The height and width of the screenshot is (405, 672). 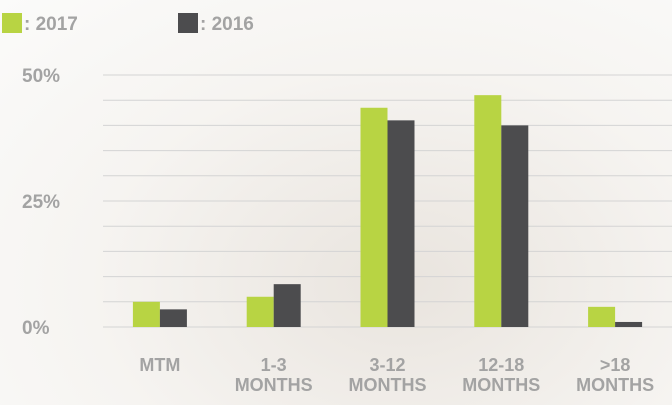 What do you see at coordinates (41, 76) in the screenshot?
I see `y-tick-label: 50%` at bounding box center [41, 76].